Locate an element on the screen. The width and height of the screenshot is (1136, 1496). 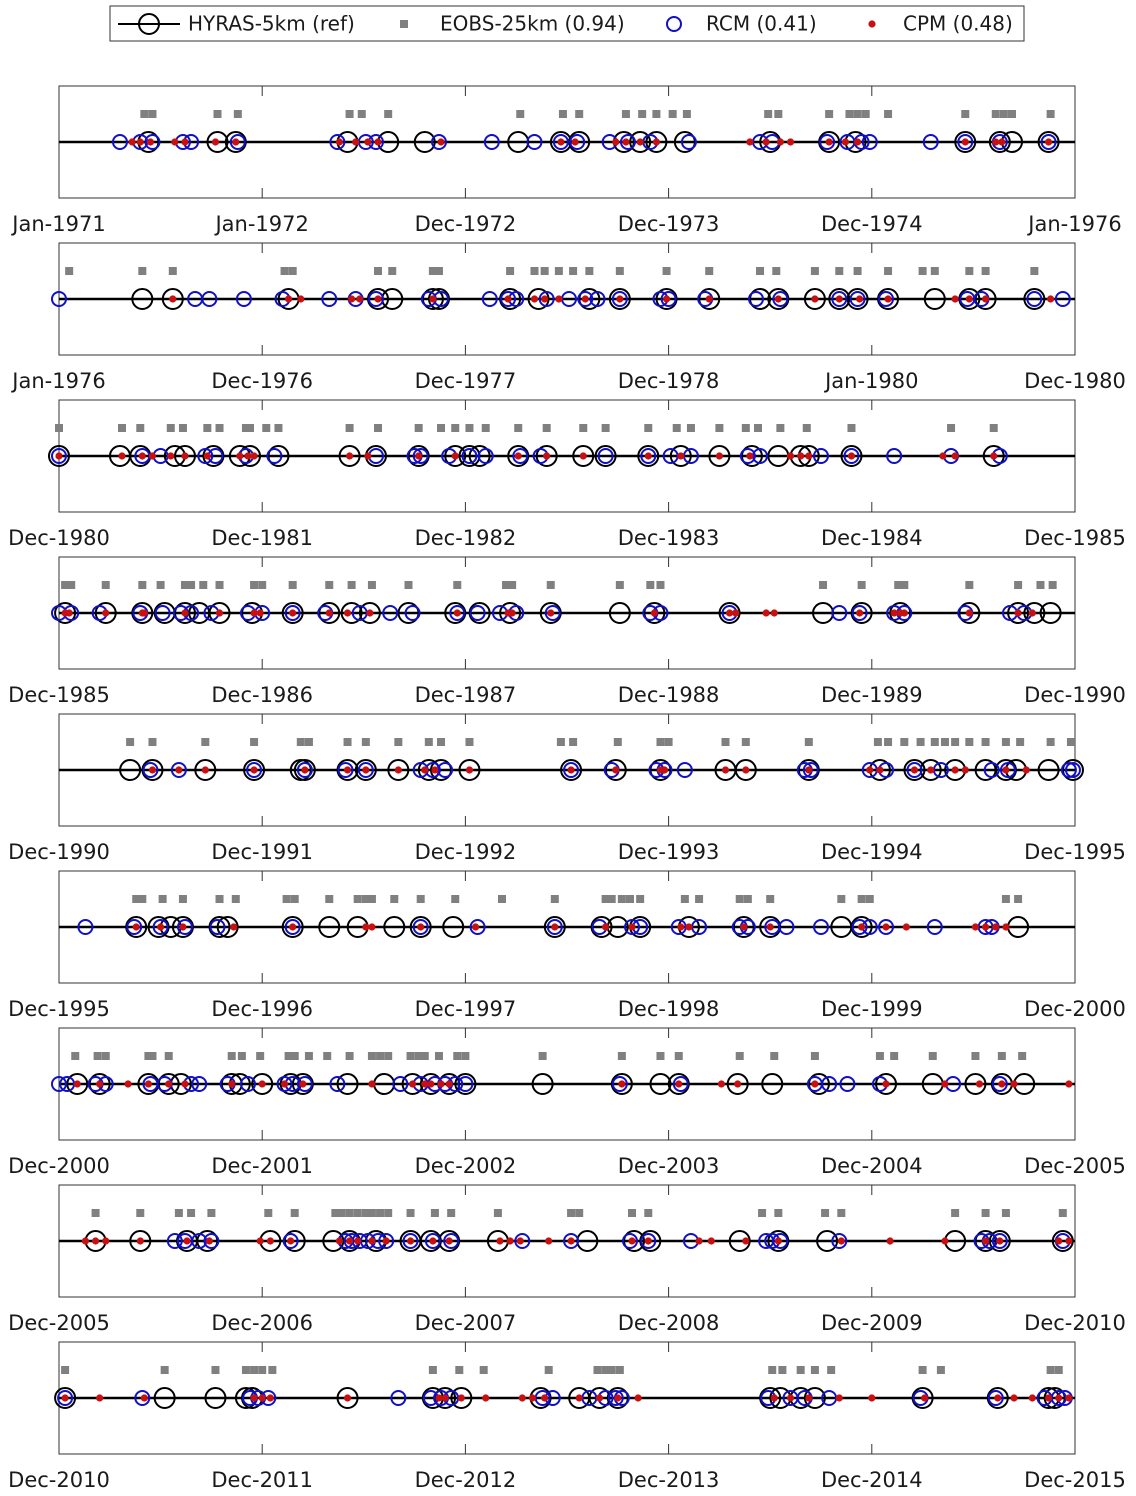
x-tick-label: Dec-1980 is located at coordinates (59, 538).